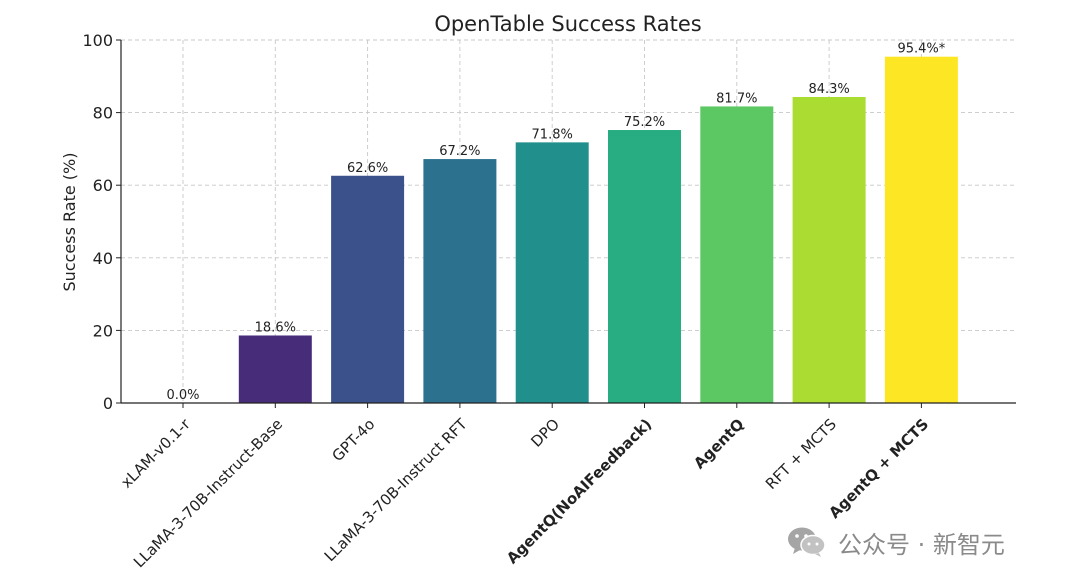  What do you see at coordinates (108, 403) in the screenshot?
I see `y-tick-label: 0` at bounding box center [108, 403].